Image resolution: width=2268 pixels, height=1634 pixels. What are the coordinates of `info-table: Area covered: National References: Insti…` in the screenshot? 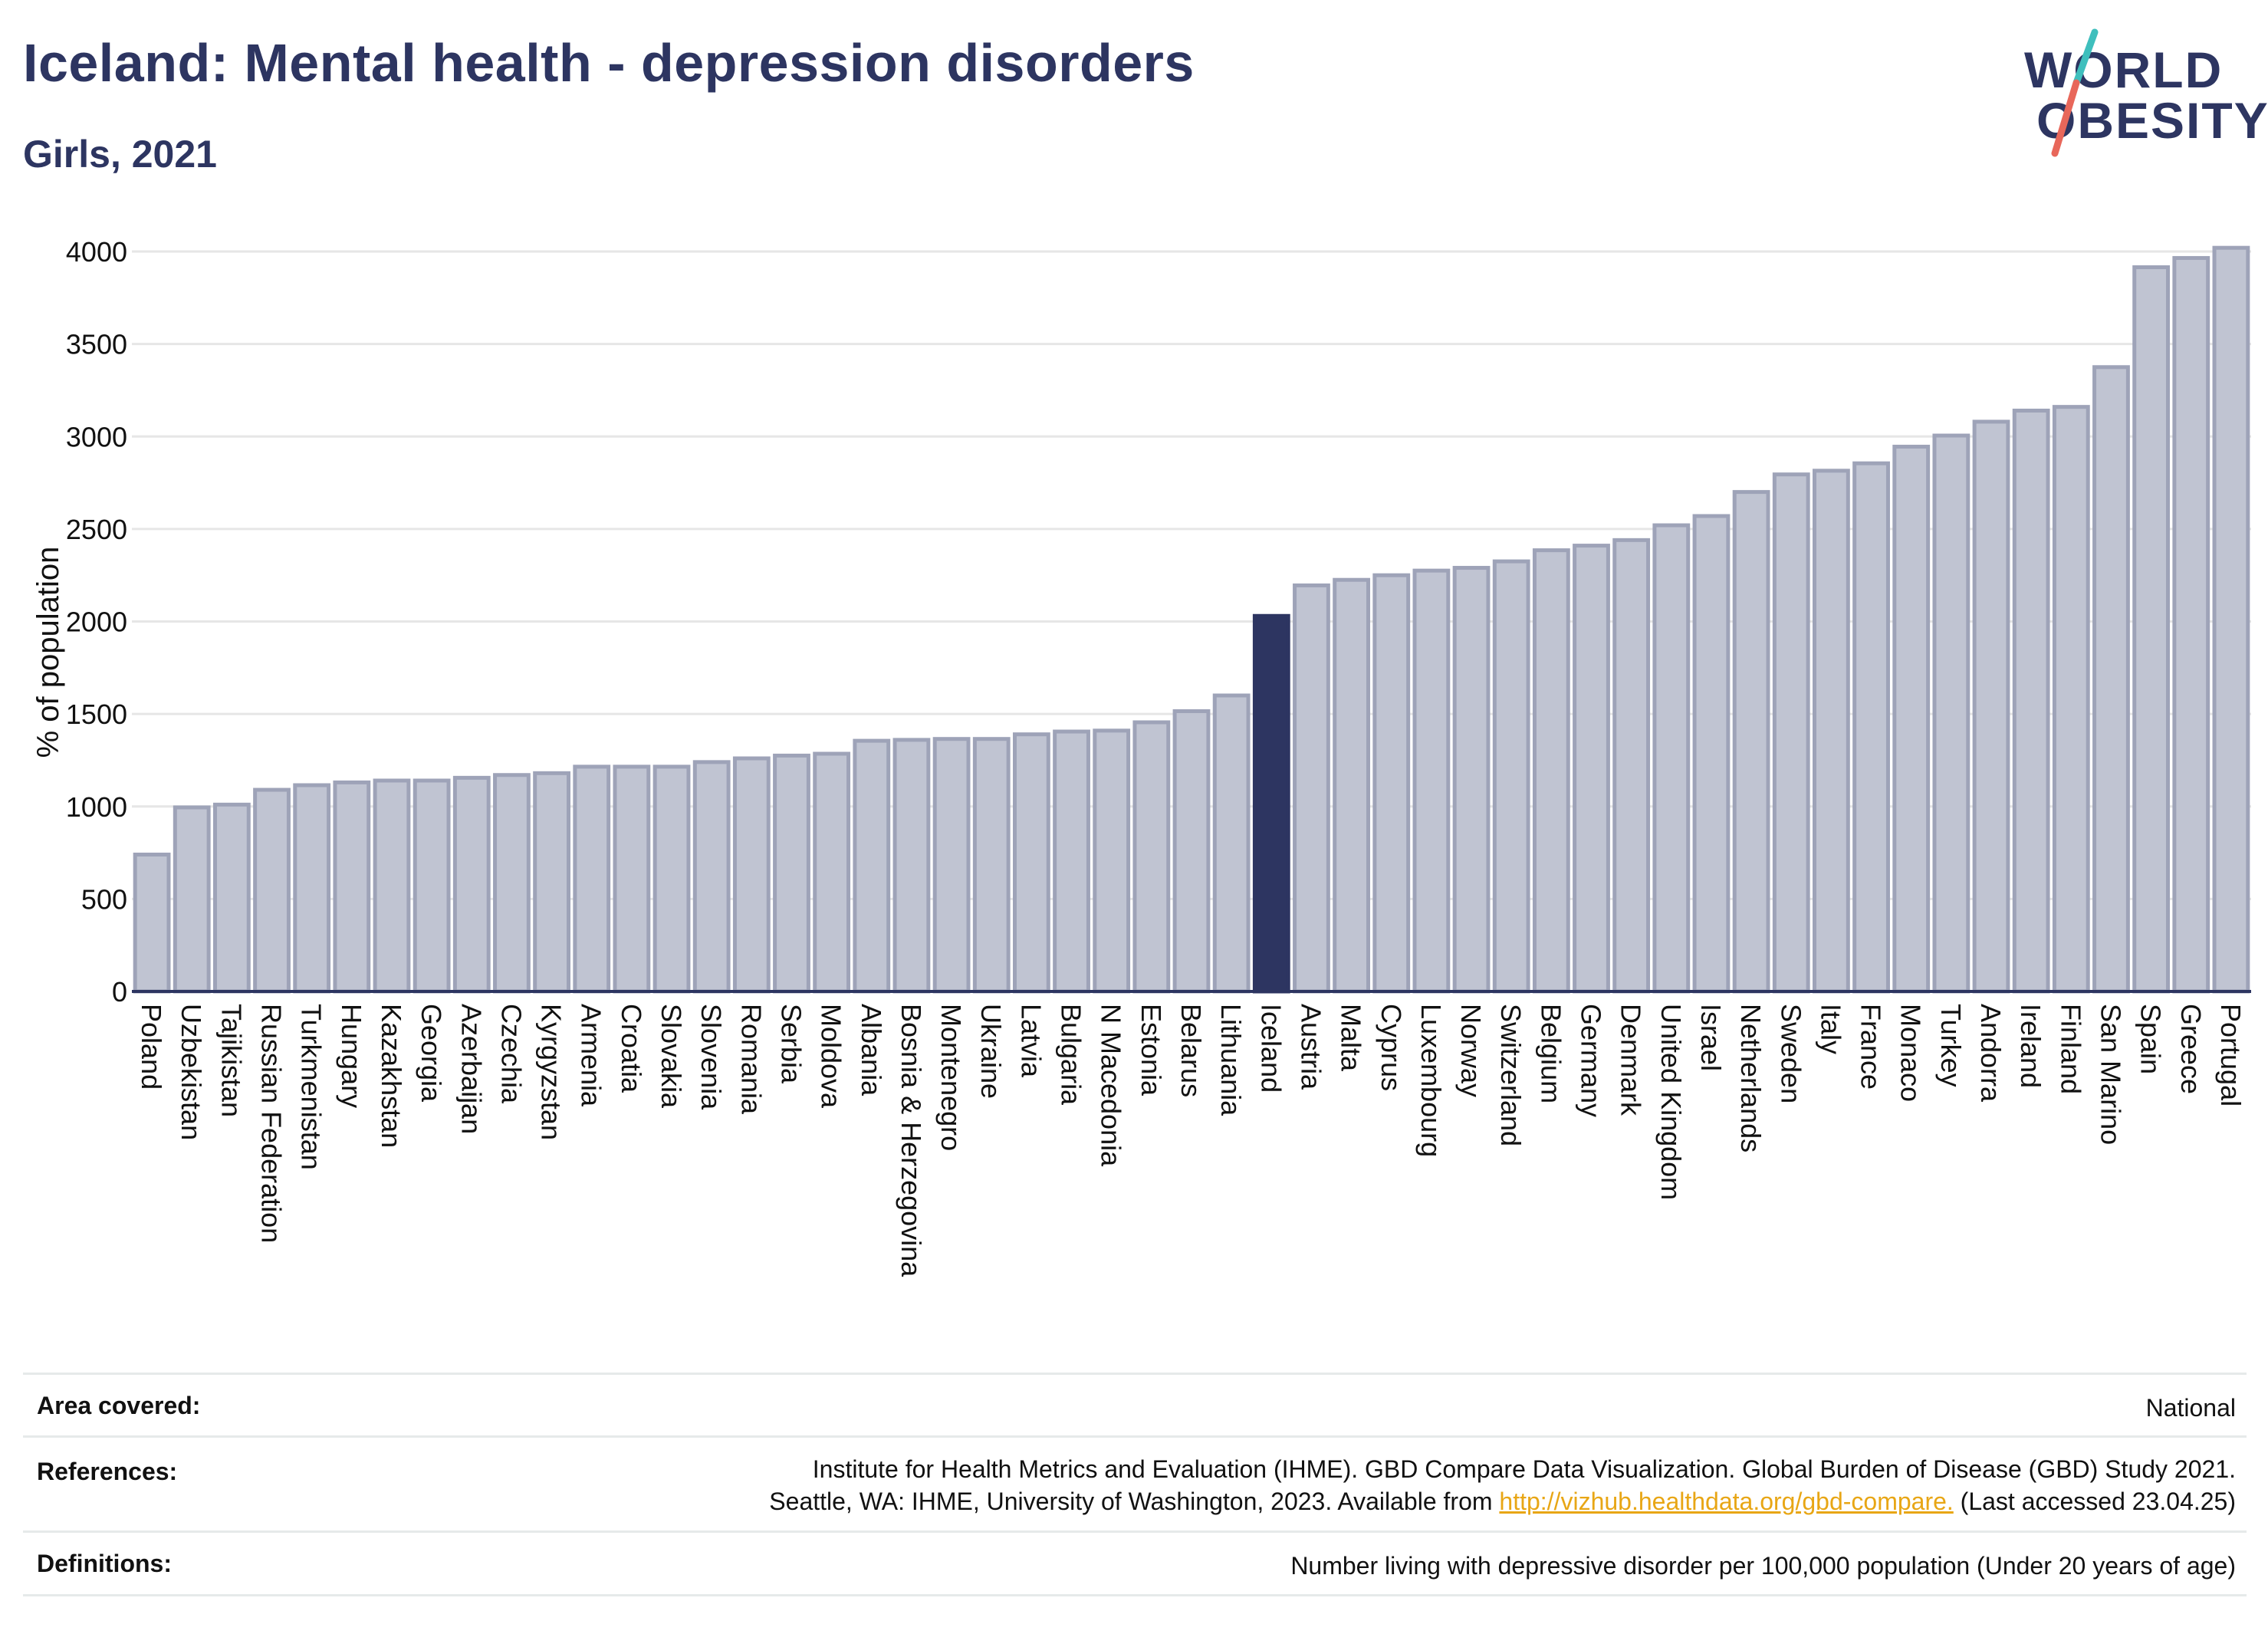 It's located at (1135, 1484).